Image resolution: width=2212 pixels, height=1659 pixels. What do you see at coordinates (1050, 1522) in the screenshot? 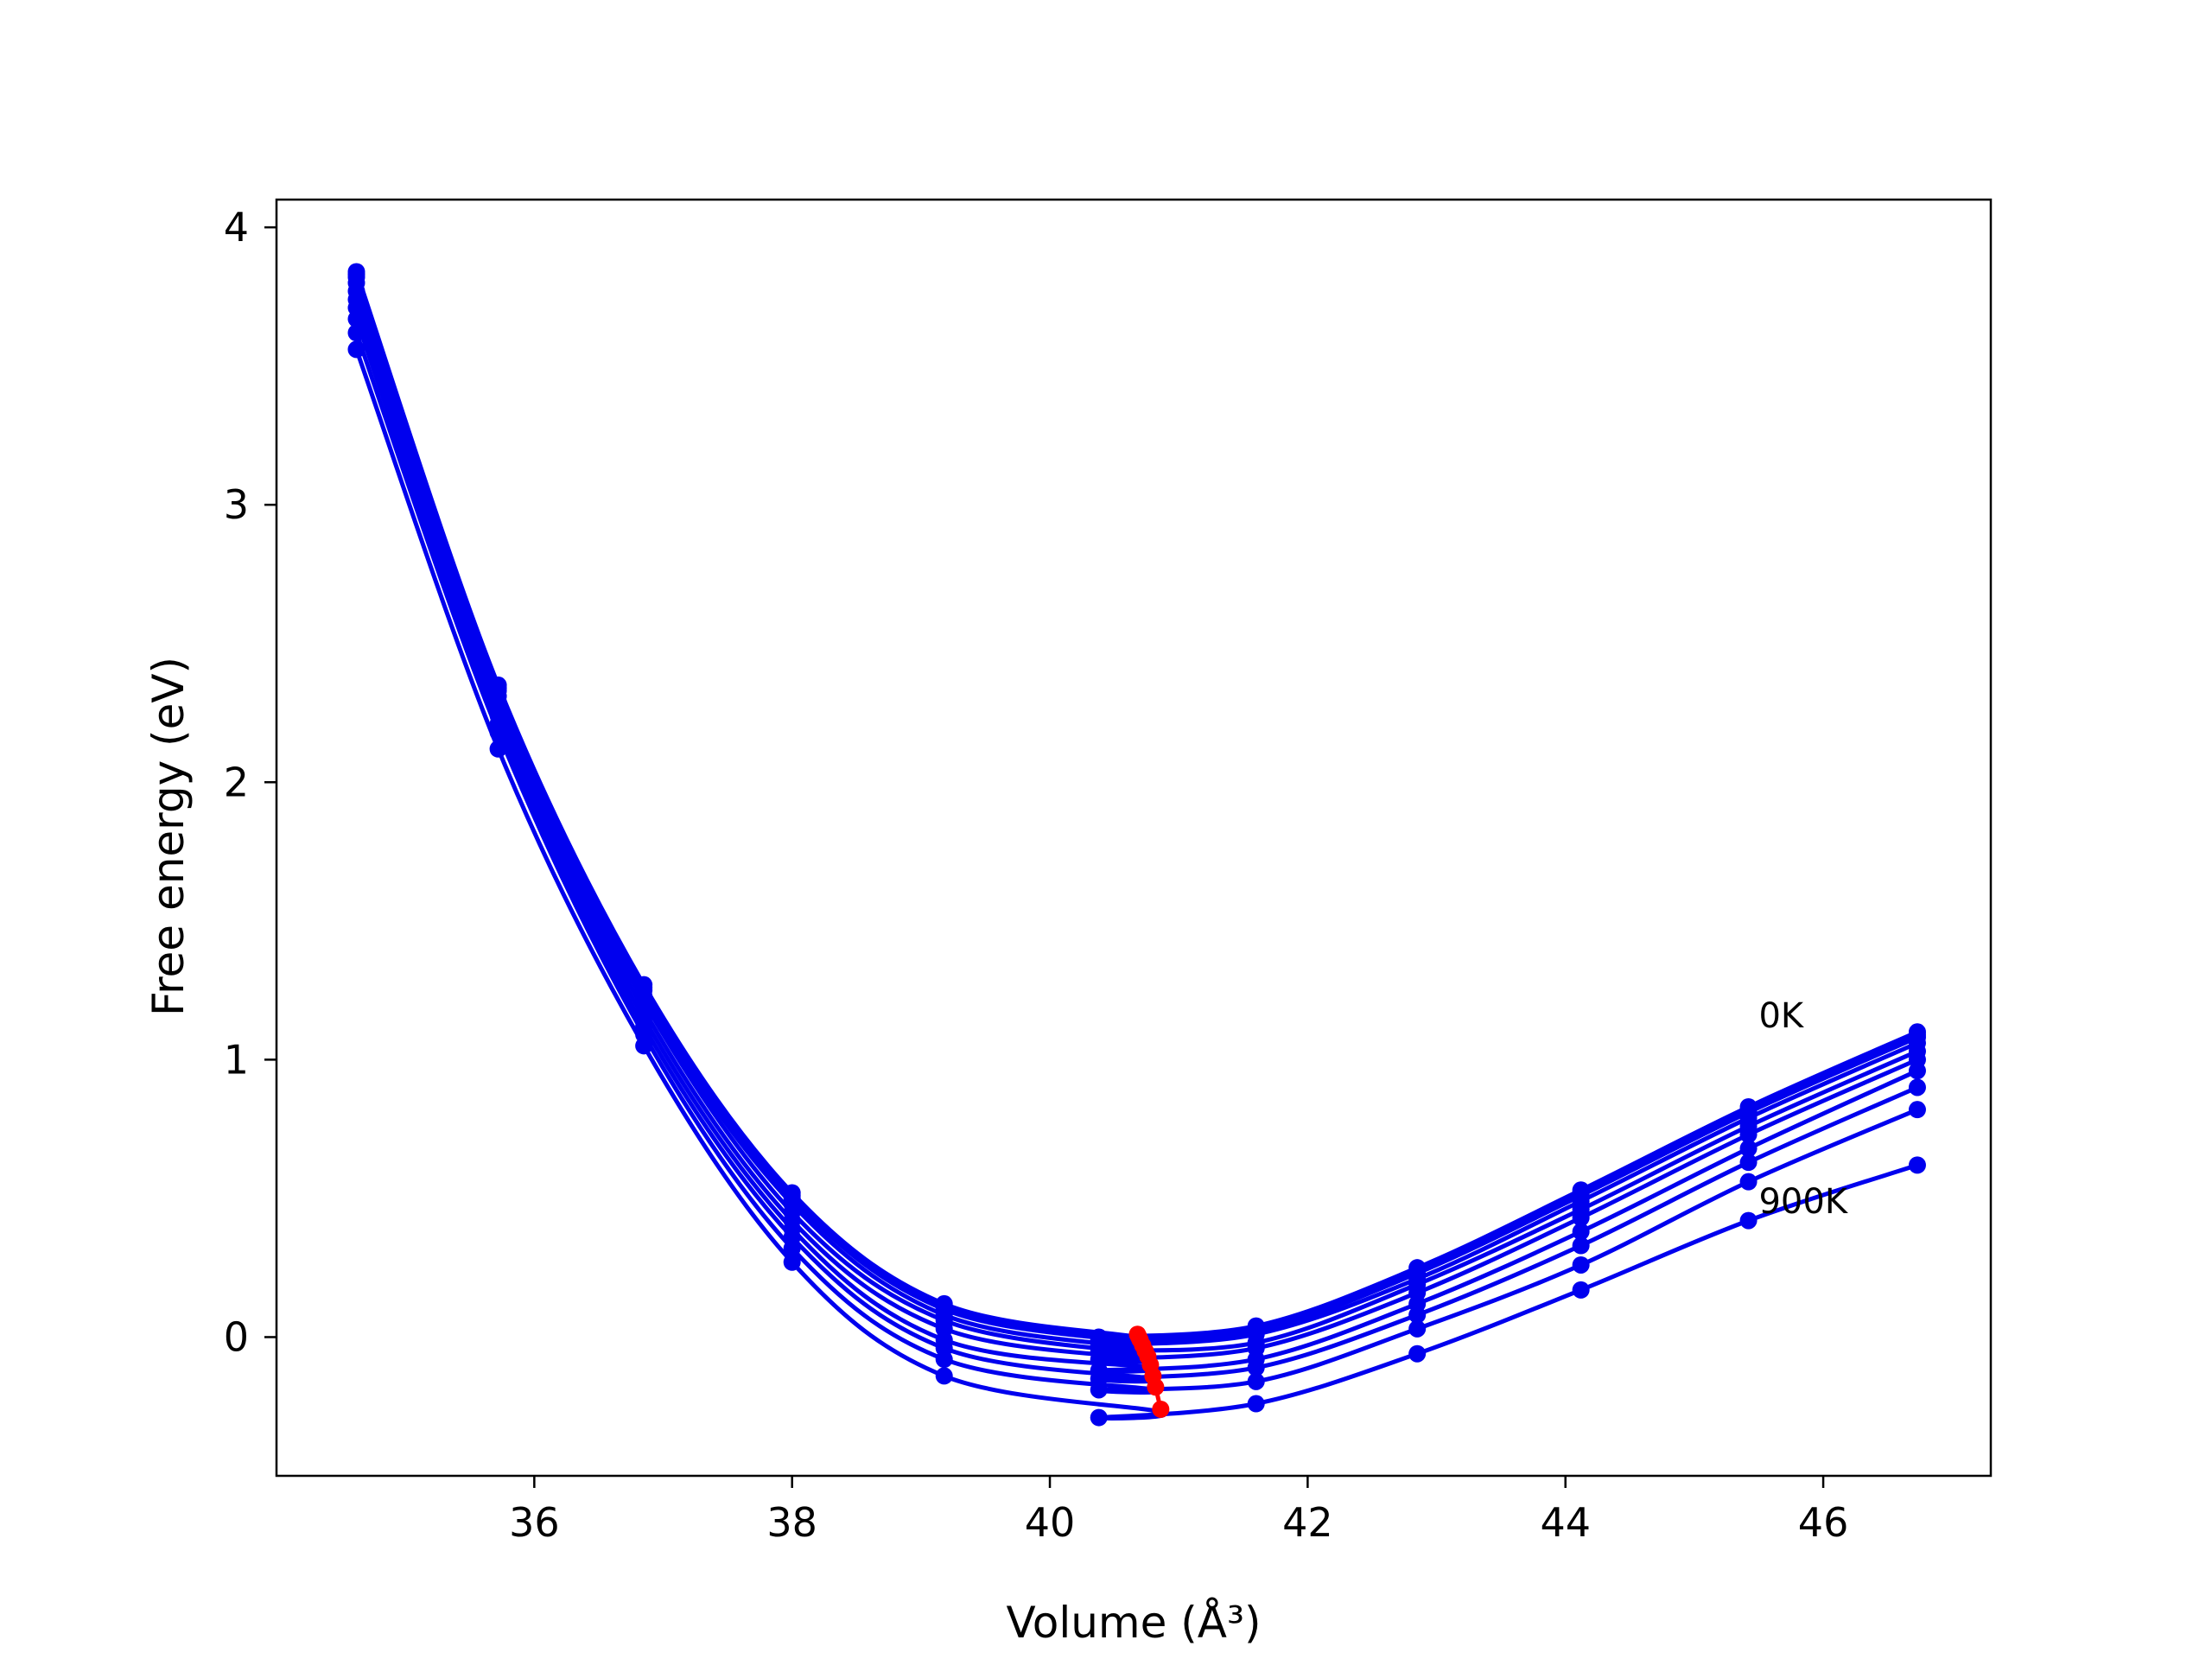
I see `x-tick-label: 40` at bounding box center [1050, 1522].